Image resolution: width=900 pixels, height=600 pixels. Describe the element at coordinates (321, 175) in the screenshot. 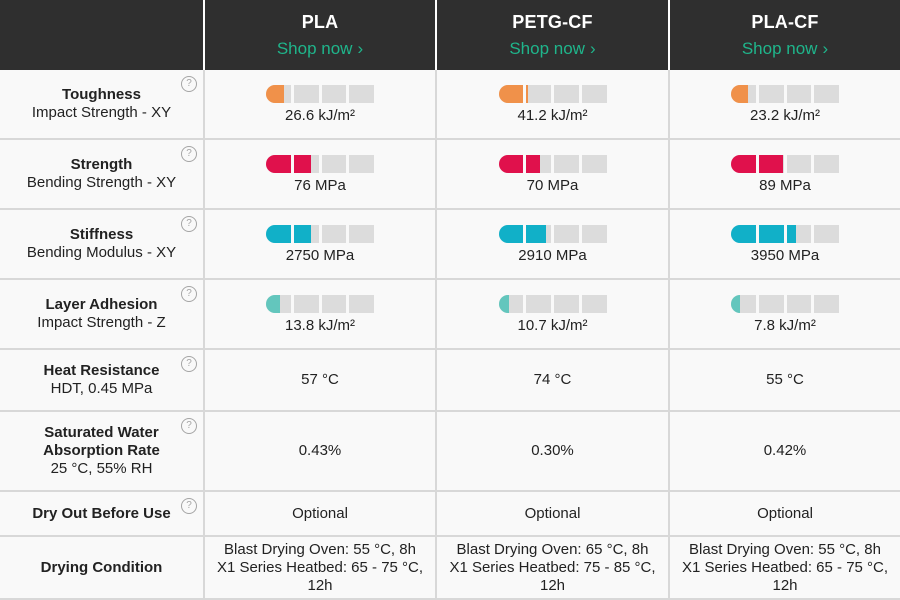

I see `value-cell: 76 MPa` at that location.